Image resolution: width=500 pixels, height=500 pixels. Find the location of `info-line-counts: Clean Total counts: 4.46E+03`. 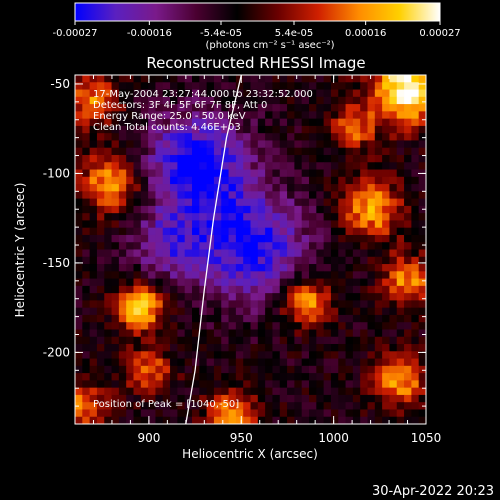

info-line-counts: Clean Total counts: 4.46E+03 is located at coordinates (167, 127).